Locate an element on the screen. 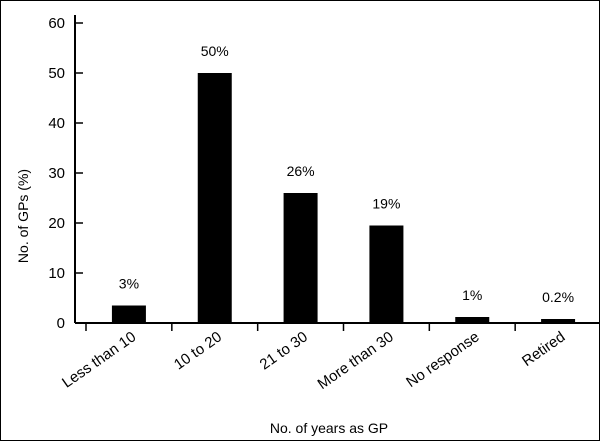 The width and height of the screenshot is (600, 442). y-tick-label: 50 is located at coordinates (56, 73).